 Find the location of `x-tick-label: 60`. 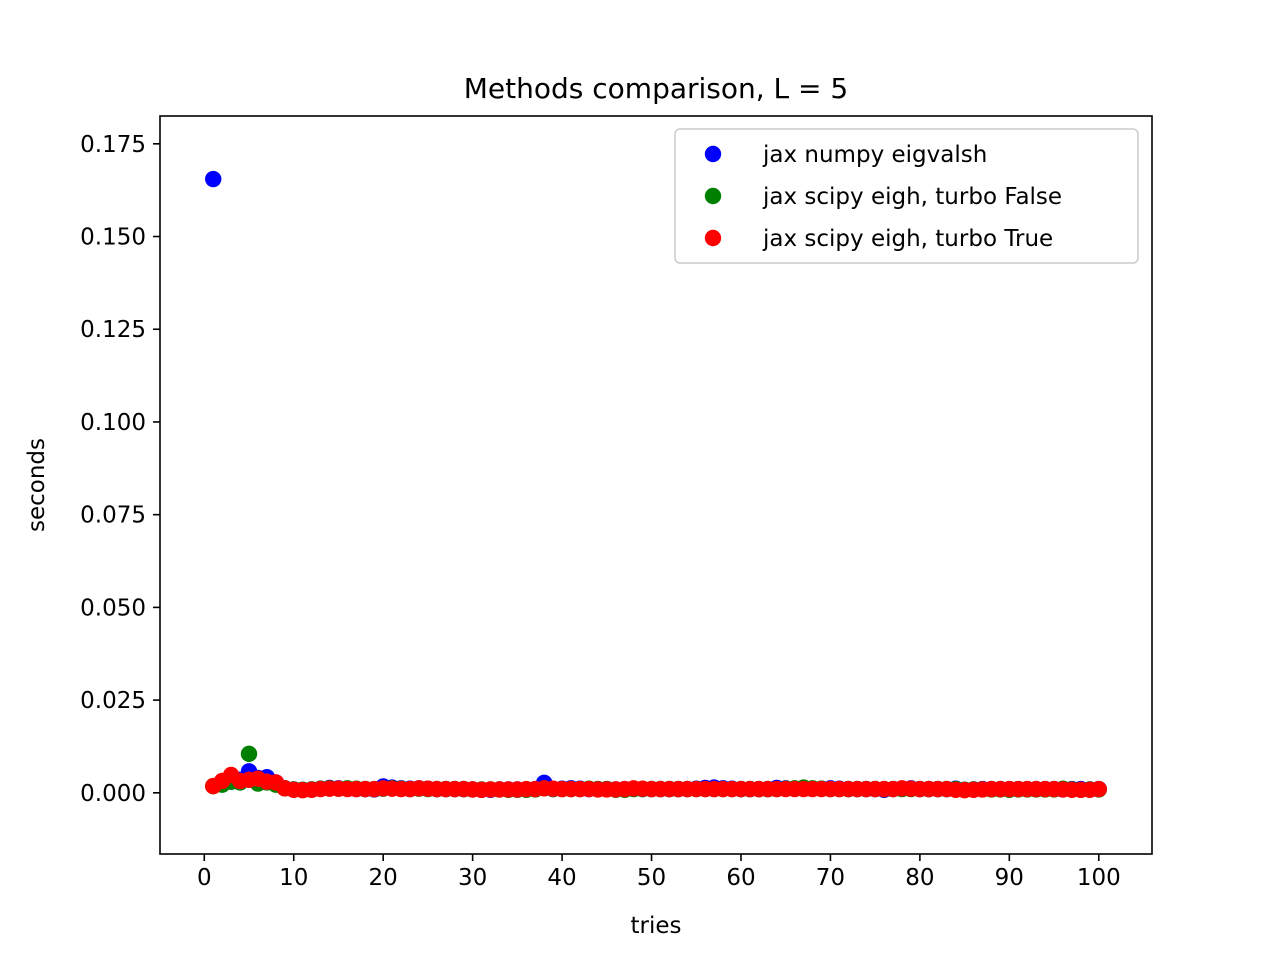

x-tick-label: 60 is located at coordinates (740, 878).